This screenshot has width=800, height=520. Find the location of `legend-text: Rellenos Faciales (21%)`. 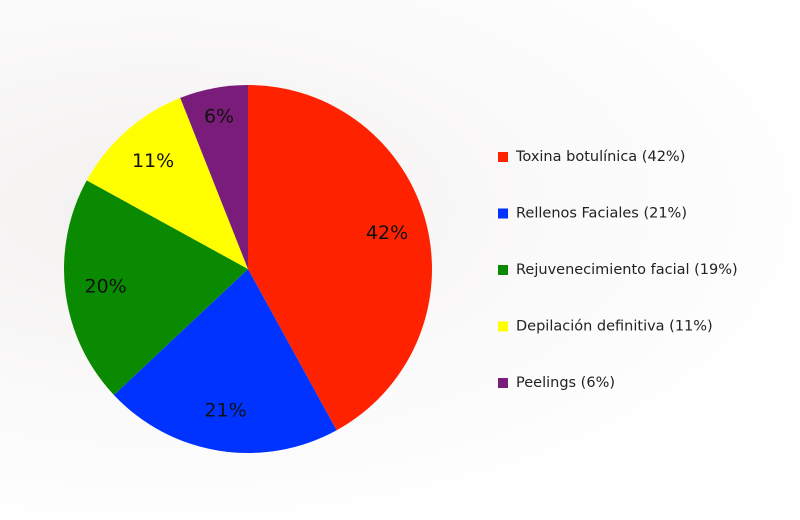

legend-text: Rellenos Faciales (21%) is located at coordinates (601, 214).